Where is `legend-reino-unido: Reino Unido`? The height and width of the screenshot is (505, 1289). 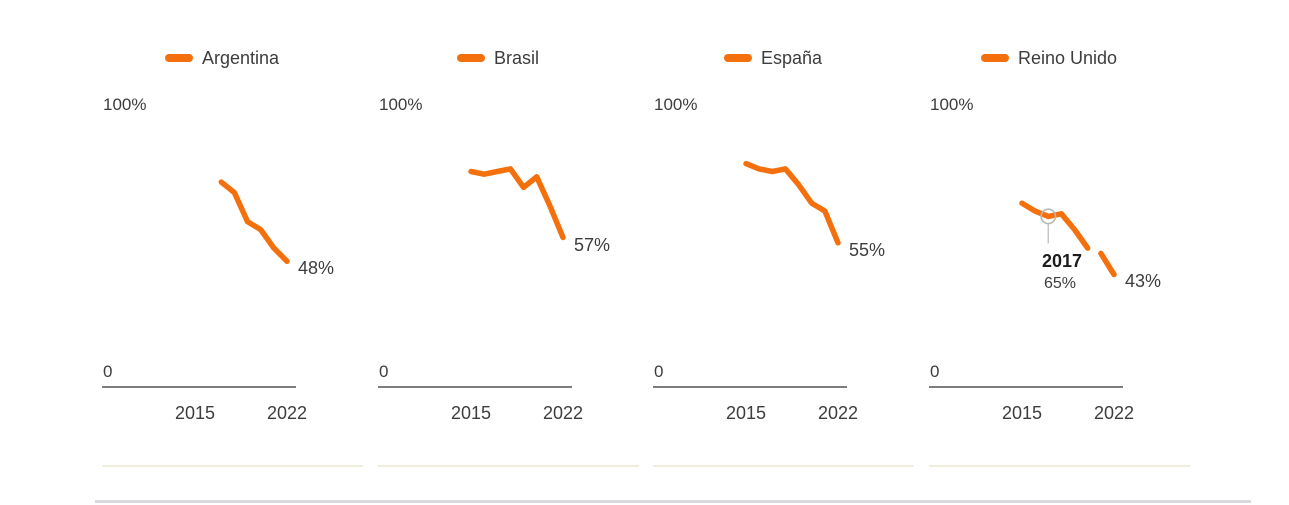 legend-reino-unido: Reino Unido is located at coordinates (1049, 58).